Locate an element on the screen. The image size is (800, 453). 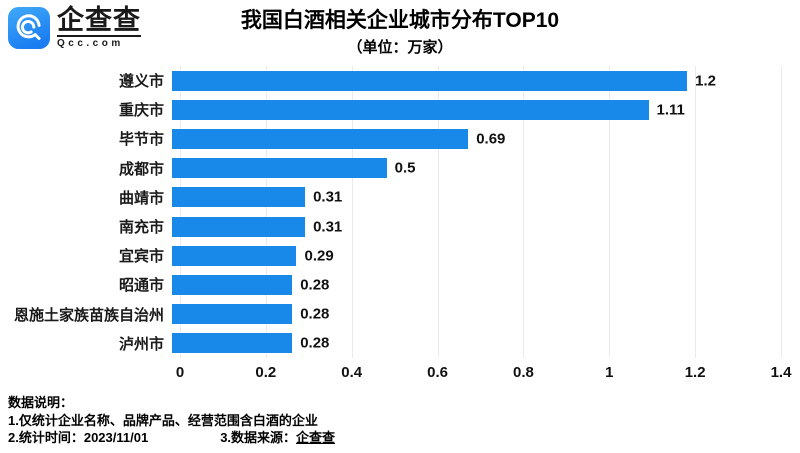
qcc-logo: 企查查 Qcc.com is located at coordinates (74, 27).